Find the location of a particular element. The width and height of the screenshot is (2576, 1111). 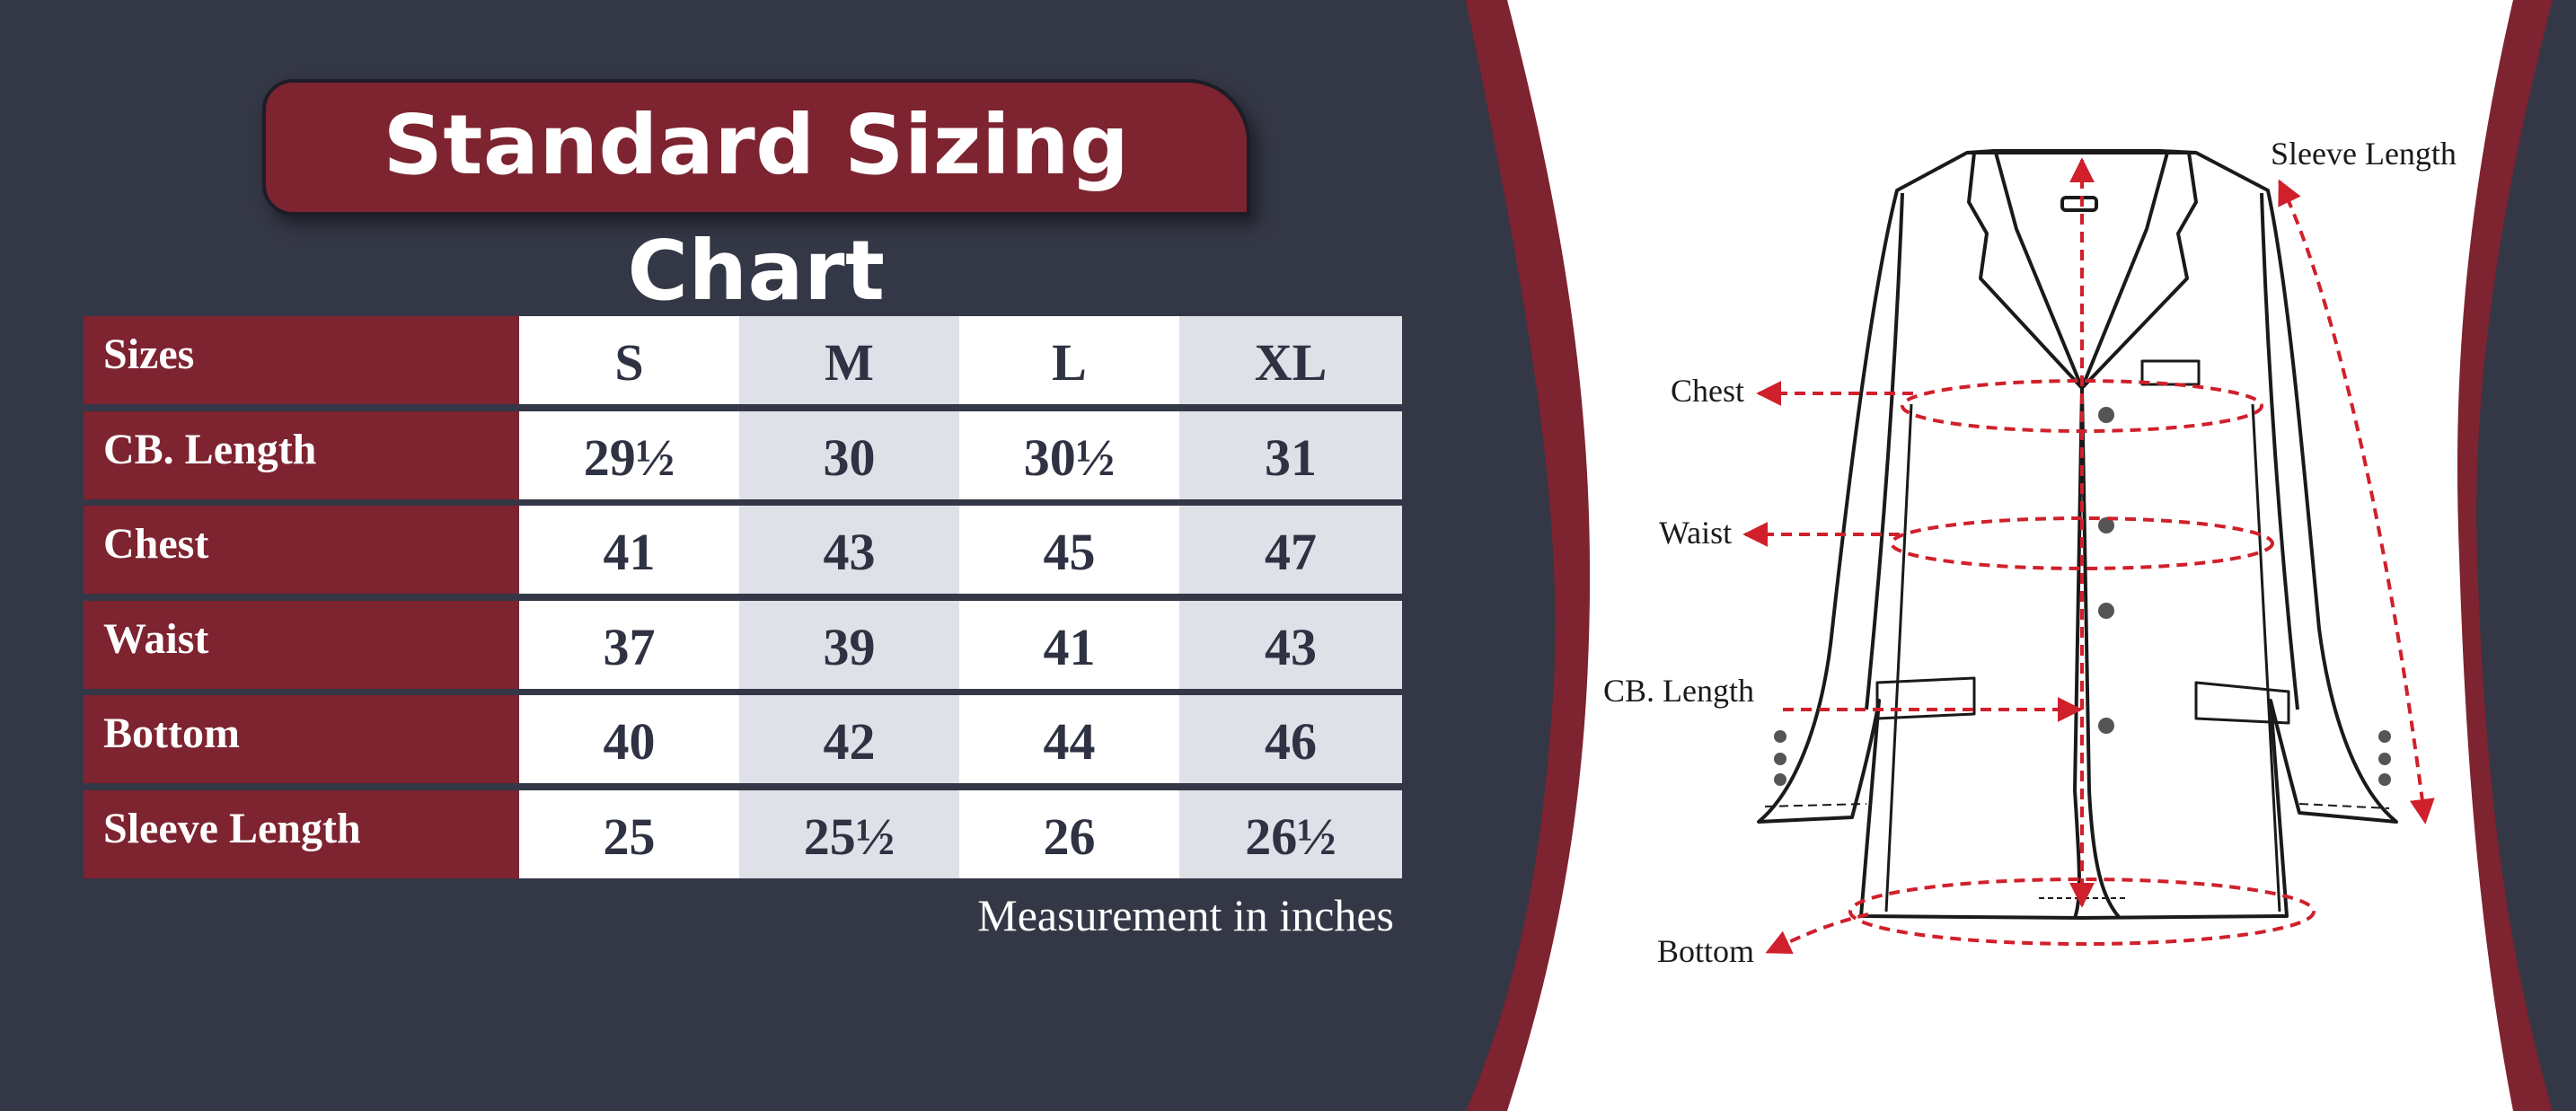

table-row: Sleeve Length 25 25½ 26 26½ is located at coordinates (743, 834).